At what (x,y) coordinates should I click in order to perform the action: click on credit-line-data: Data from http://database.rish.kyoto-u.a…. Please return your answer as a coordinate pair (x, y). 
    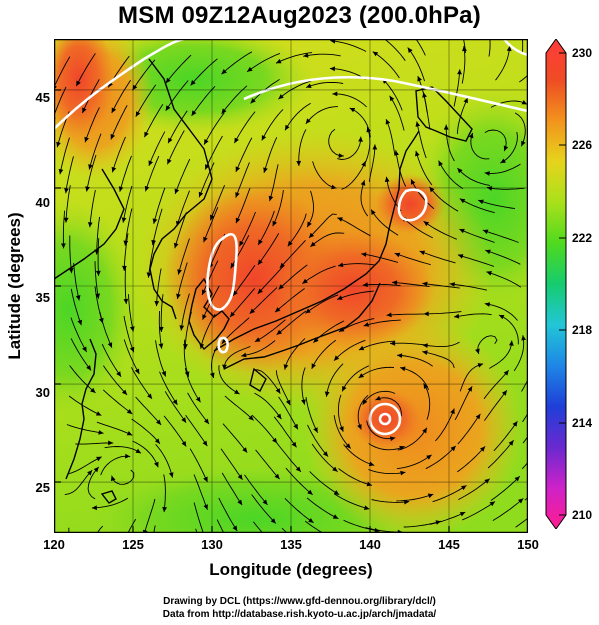
    Looking at the image, I should click on (299, 614).